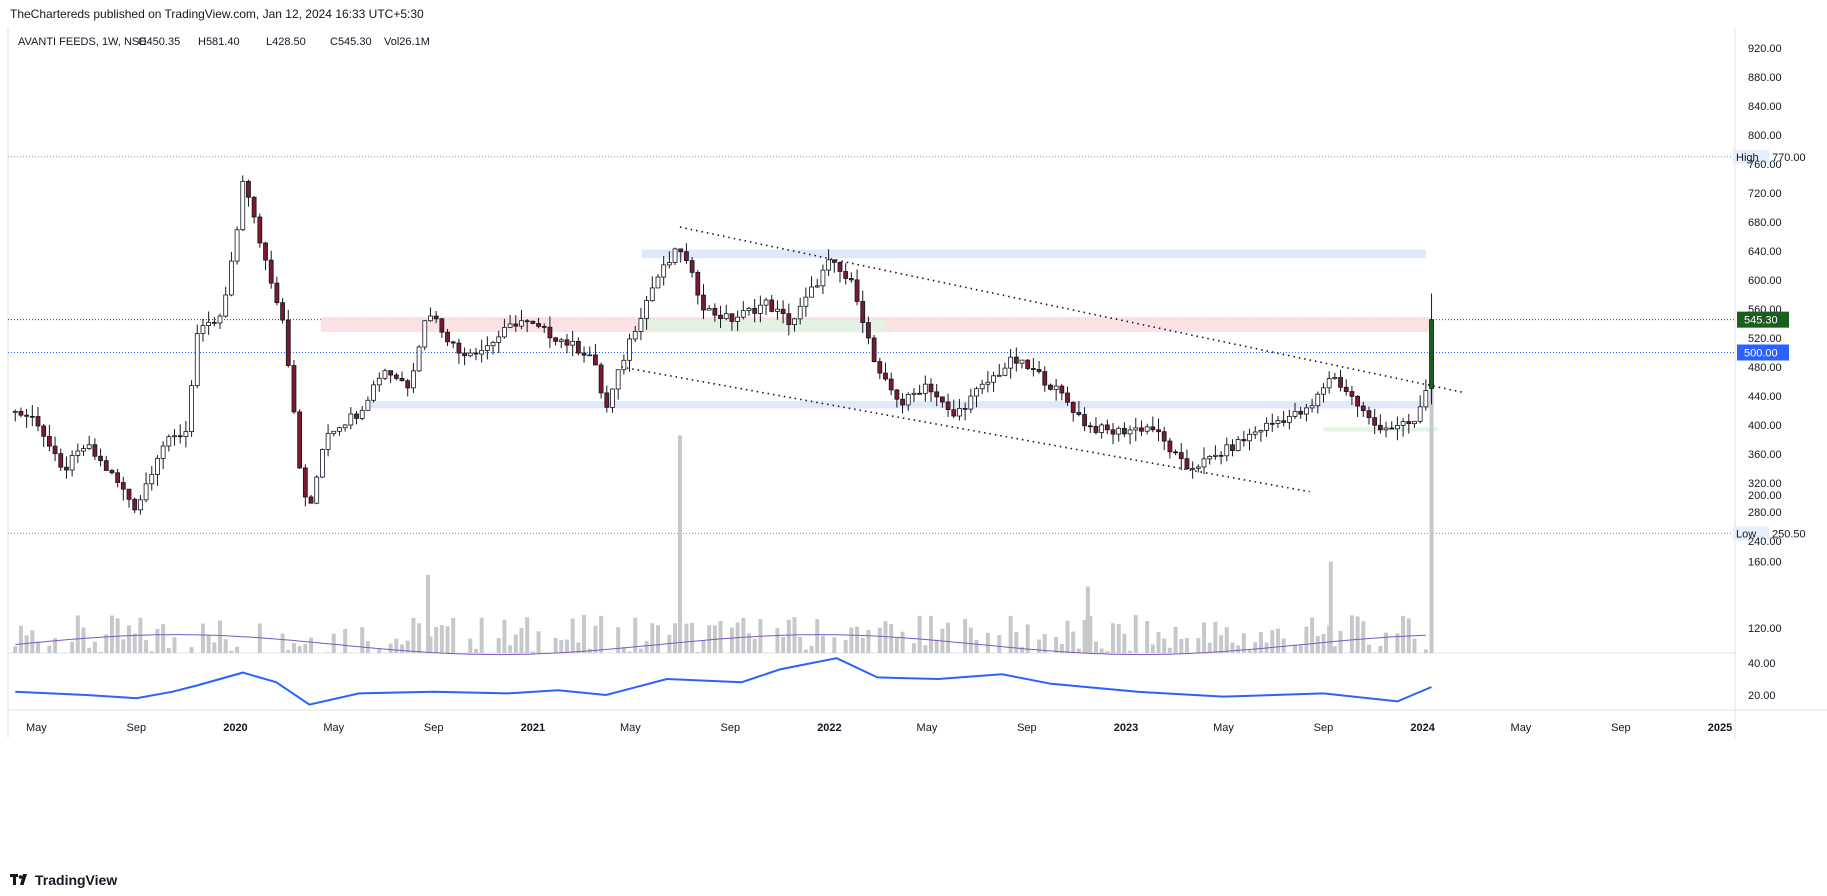  I want to click on volume-tick-label: 120.00, so click(1765, 629).